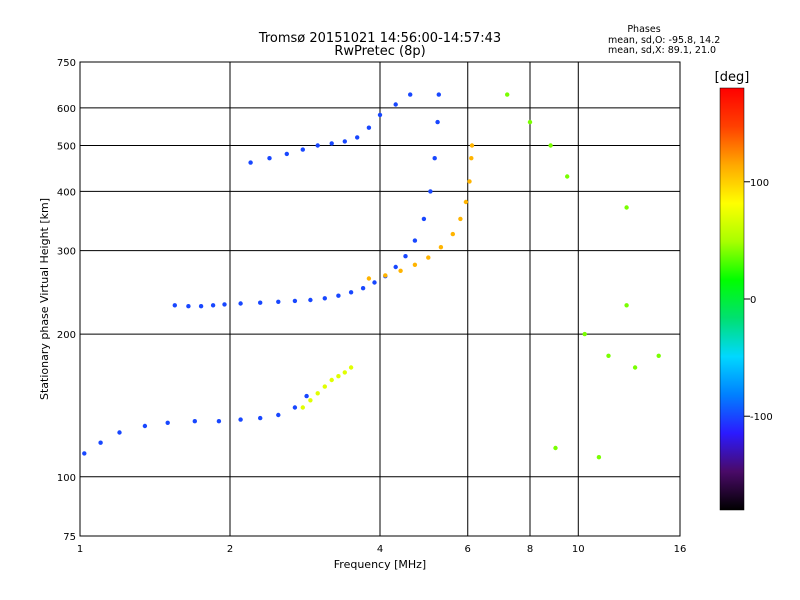  I want to click on x-tick-label: 4, so click(380, 549).